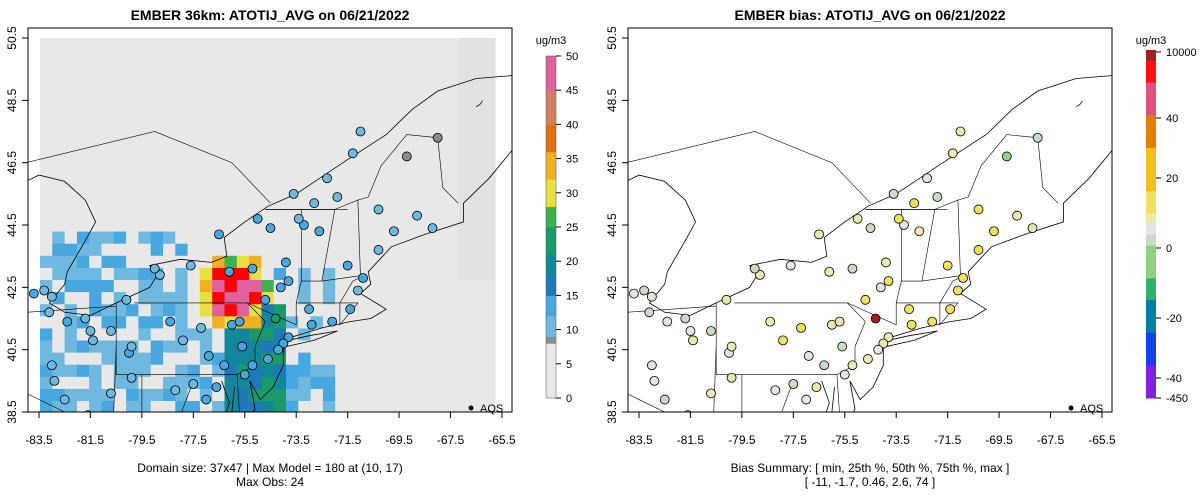 Image resolution: width=1200 pixels, height=502 pixels. Describe the element at coordinates (612, 38) in the screenshot. I see `y-tick-label: 50.5` at that location.